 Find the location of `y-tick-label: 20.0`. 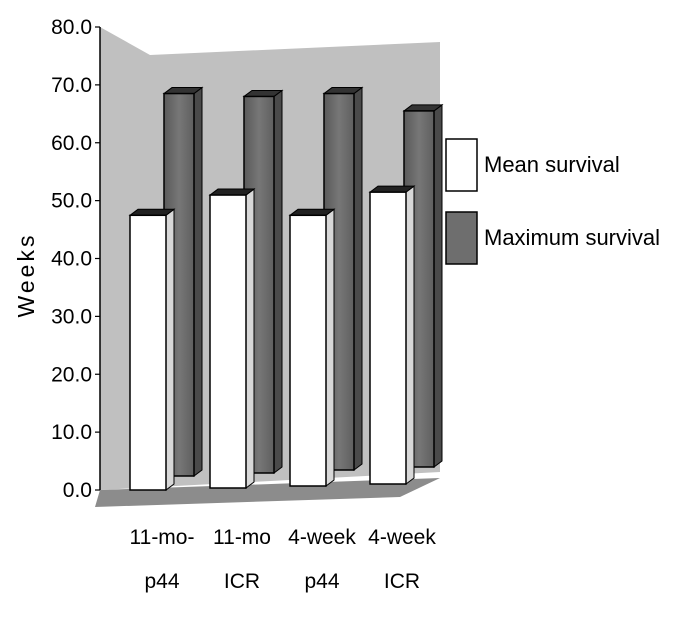

y-tick-label: 20.0 is located at coordinates (71, 374).